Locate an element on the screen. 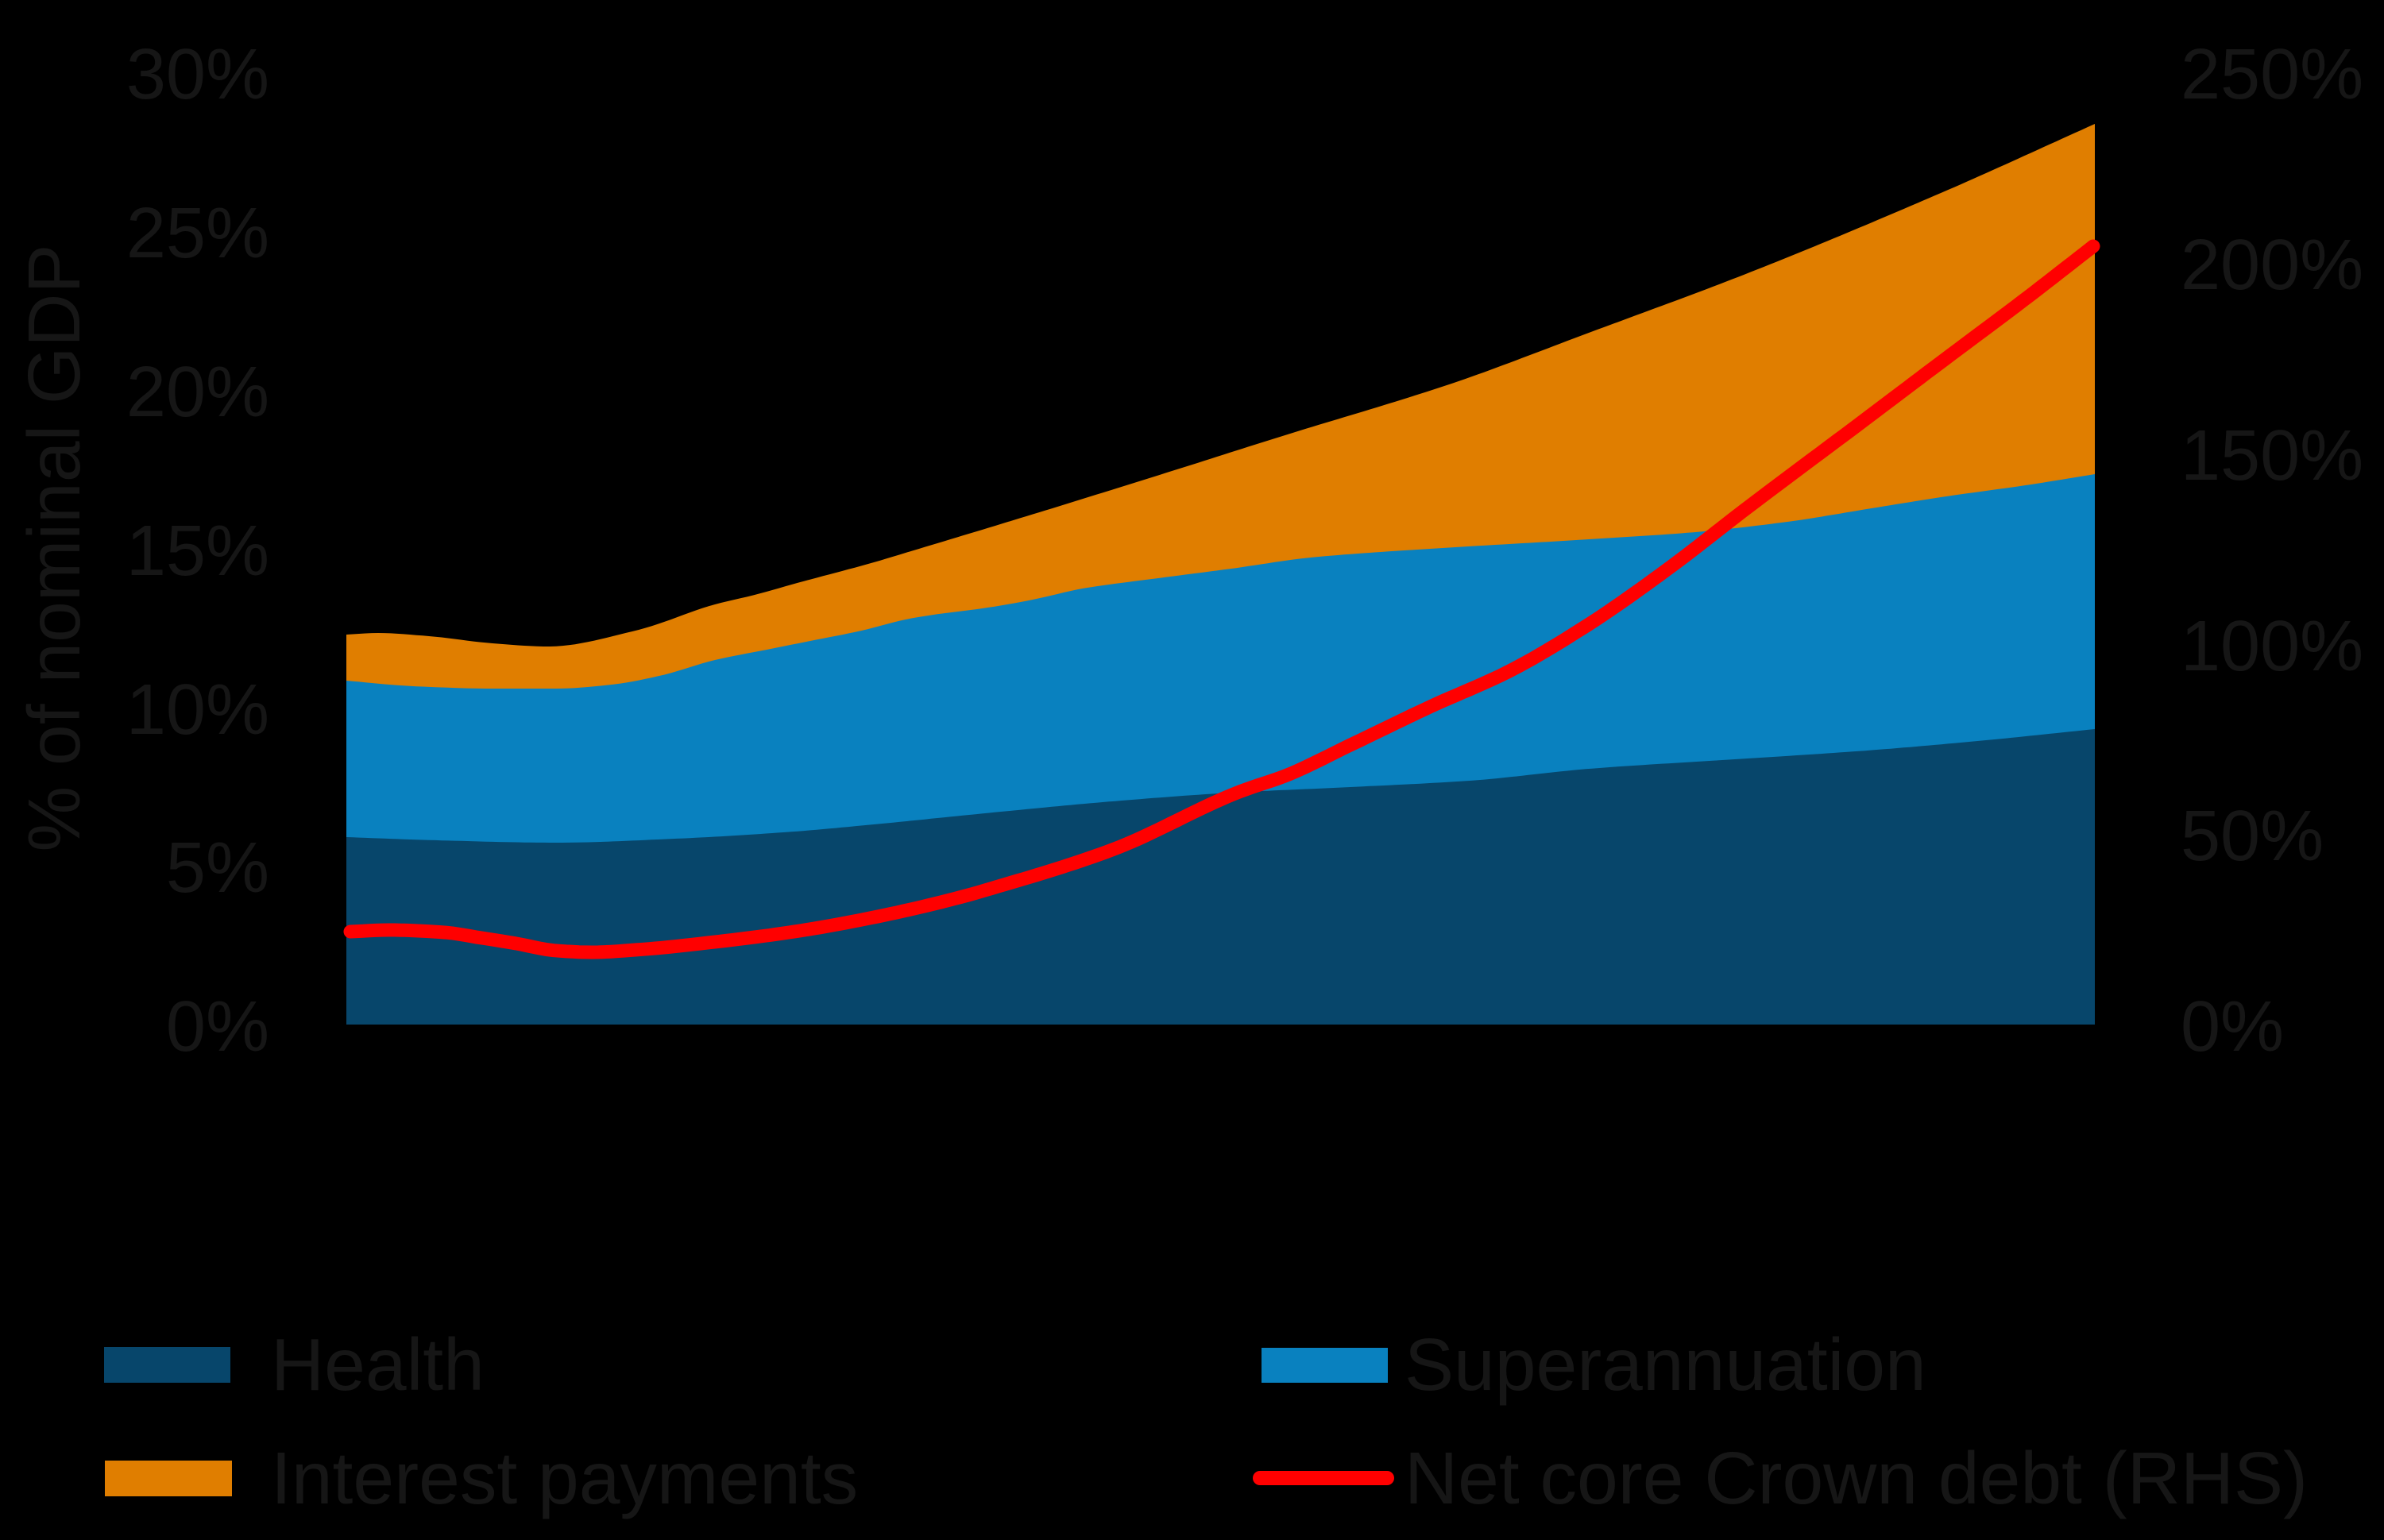 This screenshot has height=1540, width=2384. svg-text: Net core Crown debt (RHS) is located at coordinates (1857, 1478).